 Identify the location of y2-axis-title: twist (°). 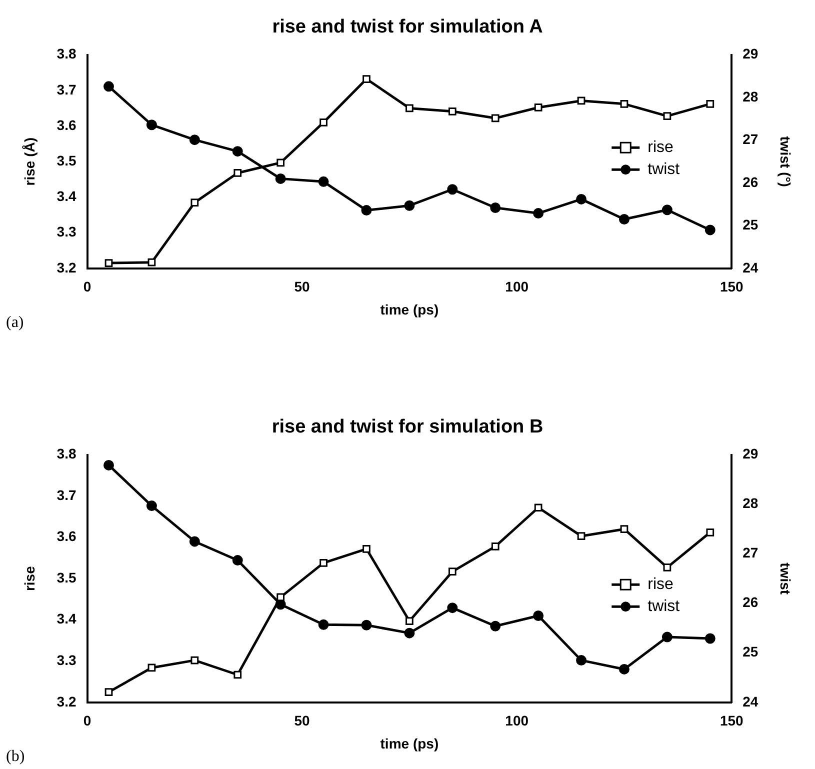
(786, 161).